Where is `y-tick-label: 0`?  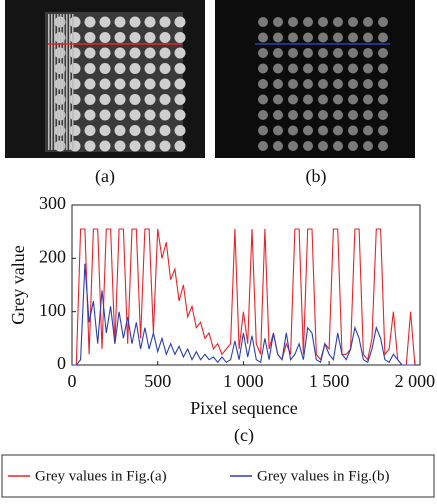
y-tick-label: 0 is located at coordinates (61, 363).